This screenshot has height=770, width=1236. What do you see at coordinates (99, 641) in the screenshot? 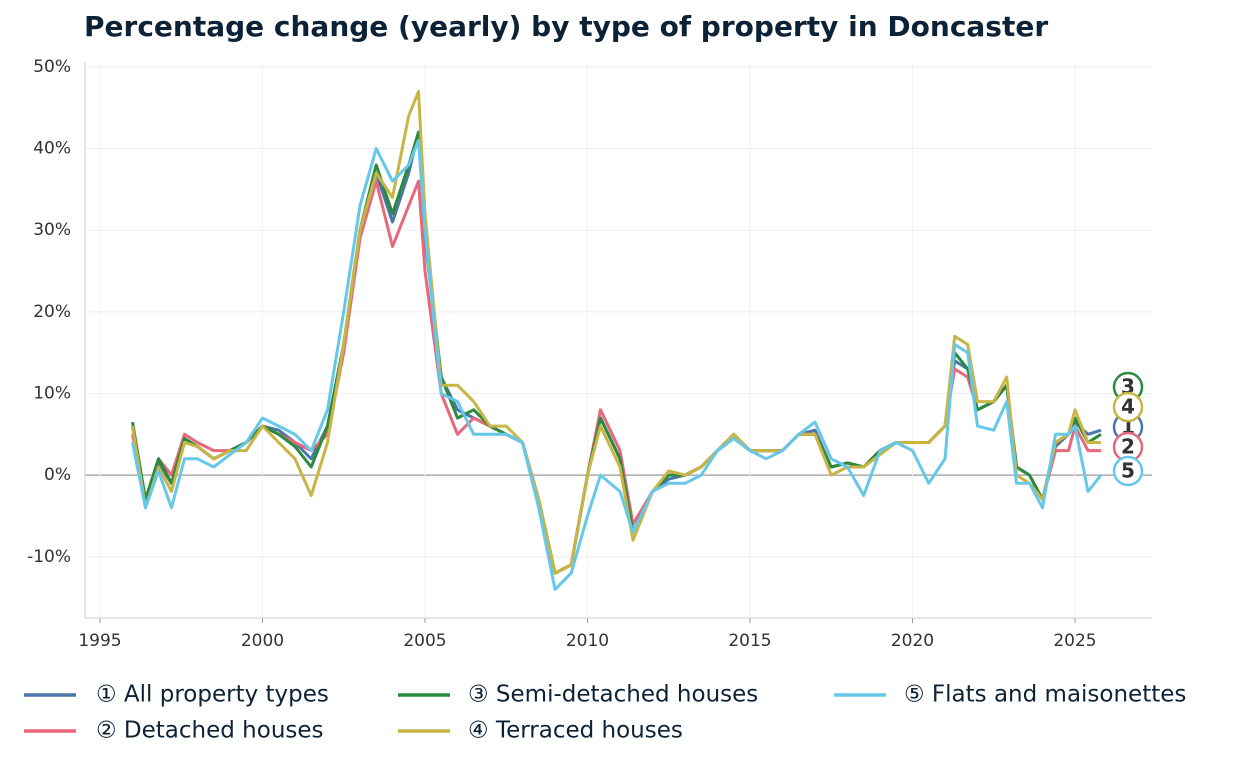
I see `x-tick-label: 1995` at bounding box center [99, 641].